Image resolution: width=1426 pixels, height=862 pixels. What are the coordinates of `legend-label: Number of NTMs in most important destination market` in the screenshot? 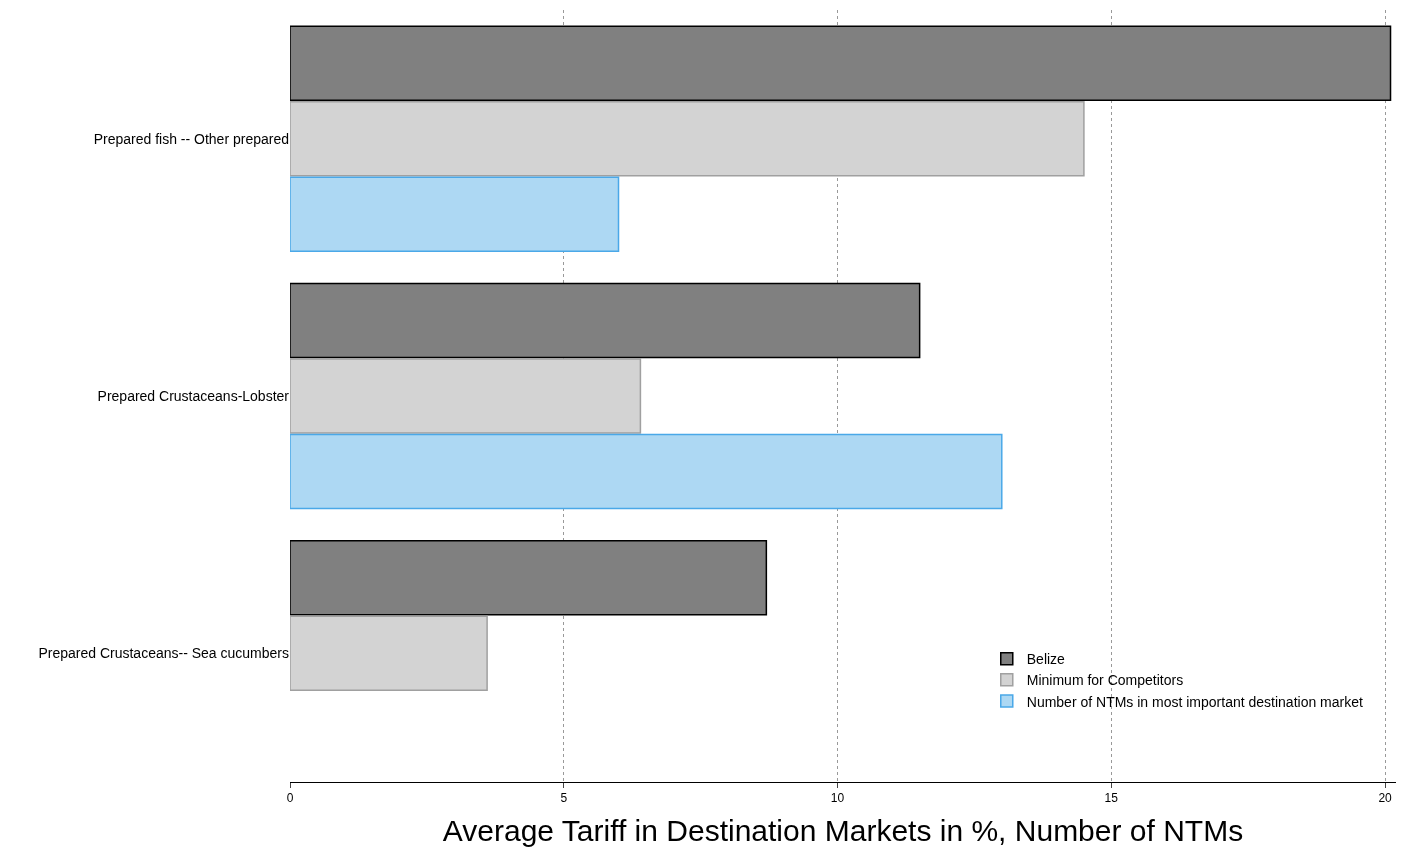 It's located at (1195, 701).